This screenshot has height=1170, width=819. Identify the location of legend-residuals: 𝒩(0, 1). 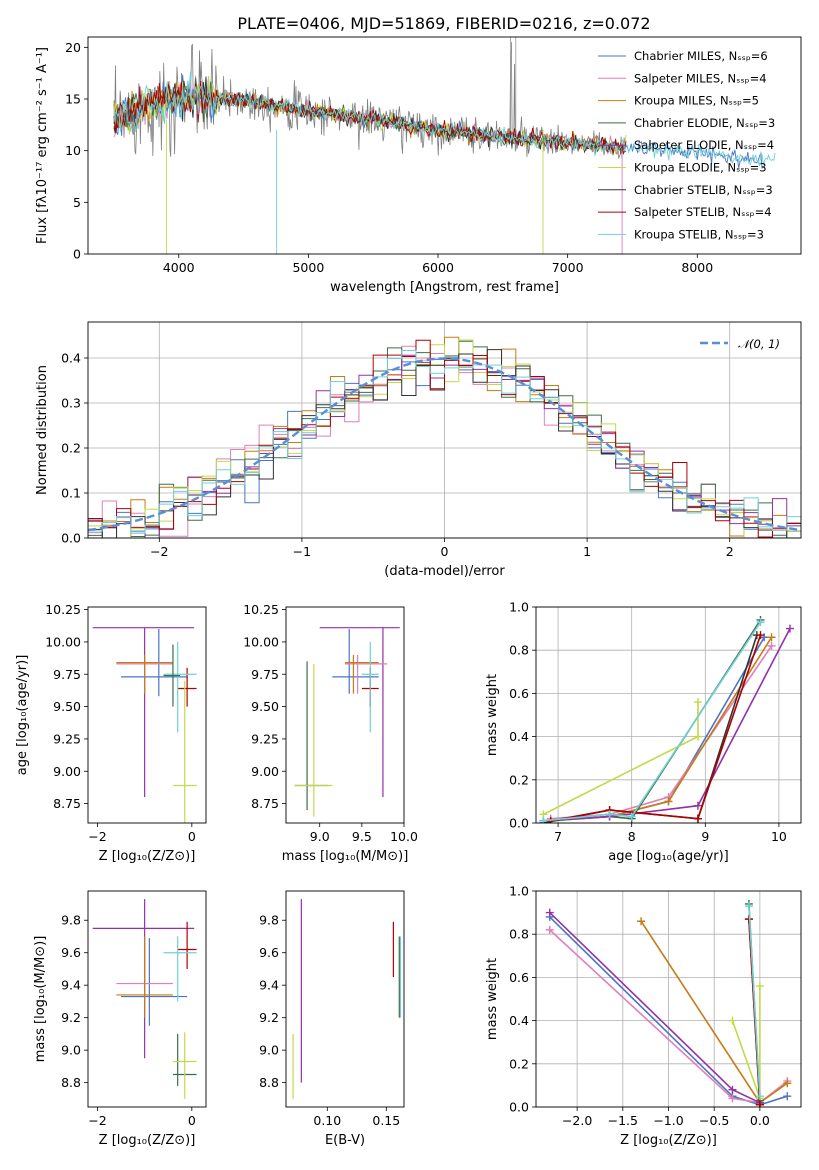
(740, 344).